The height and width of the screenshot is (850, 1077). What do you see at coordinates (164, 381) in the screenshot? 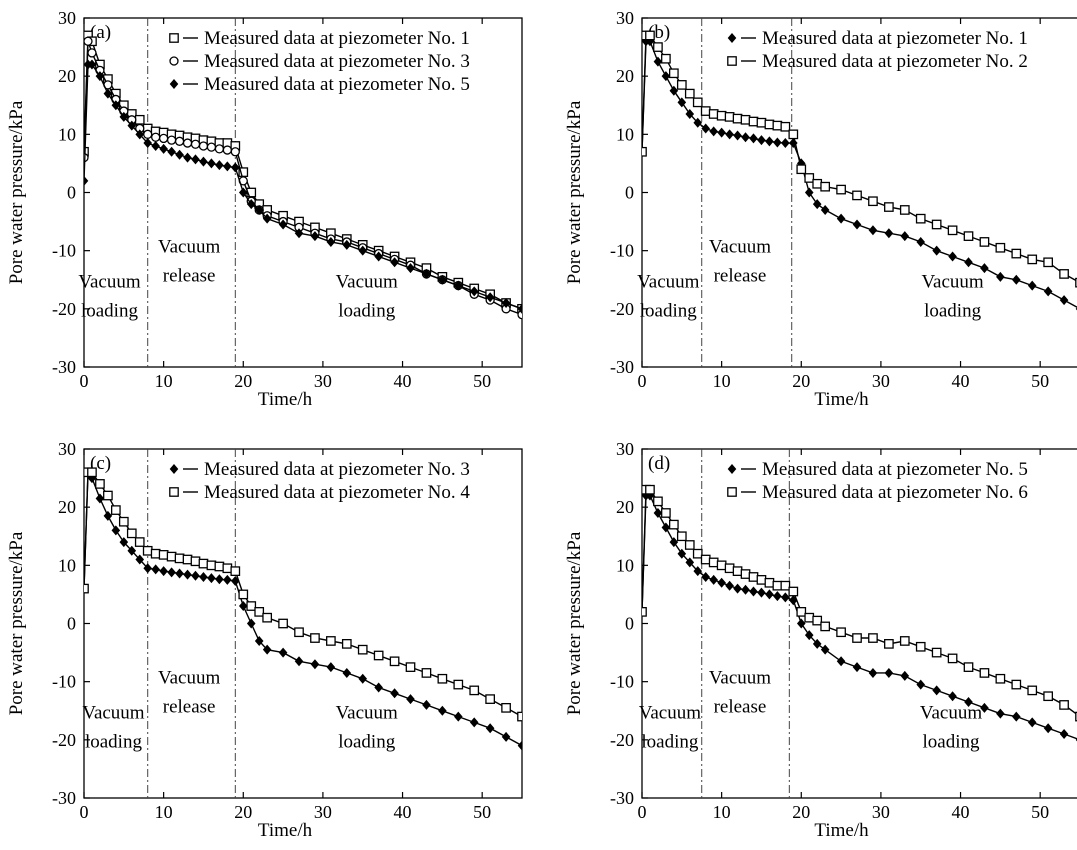
I see `x-tick-label: 10` at bounding box center [164, 381].